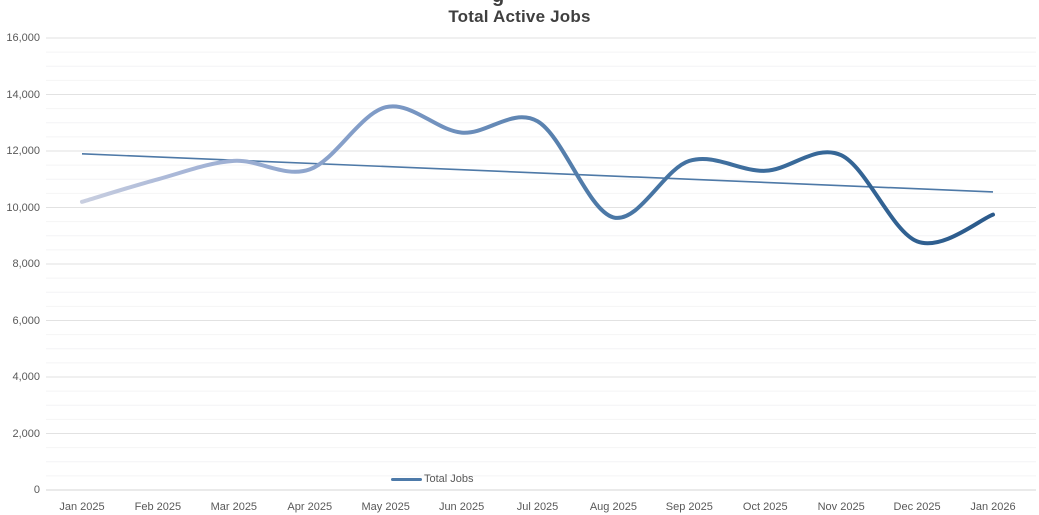 This screenshot has height=515, width=1039. Describe the element at coordinates (498, 4) in the screenshot. I see `clipped-title-fragment: g` at that location.